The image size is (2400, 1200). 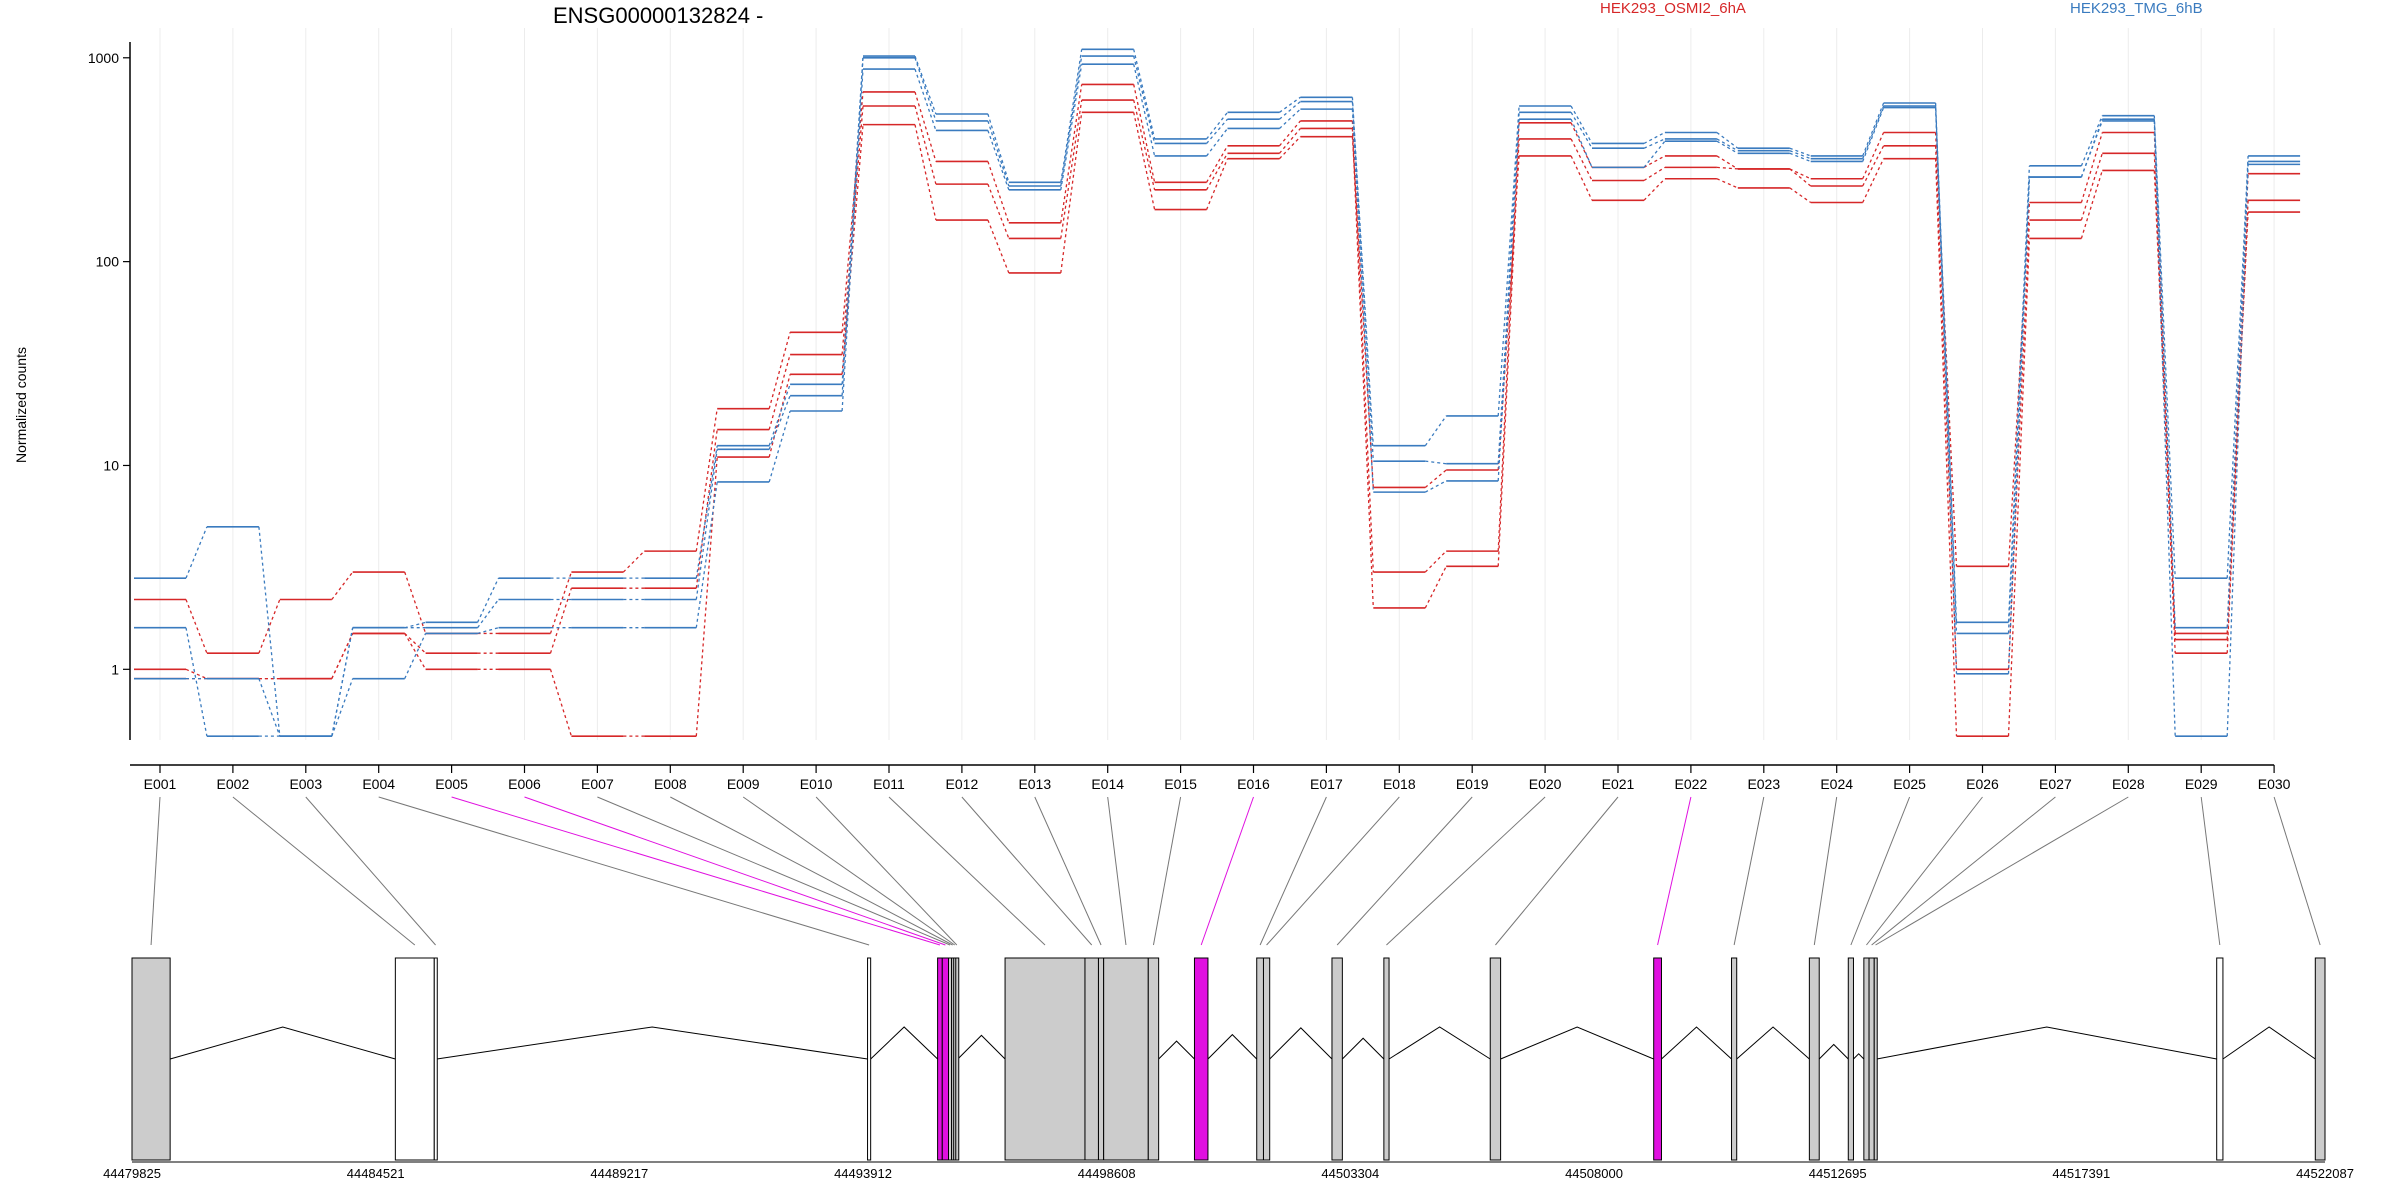 I want to click on genomic-tick-label-9: 44517391, so click(x=2081, y=1173).